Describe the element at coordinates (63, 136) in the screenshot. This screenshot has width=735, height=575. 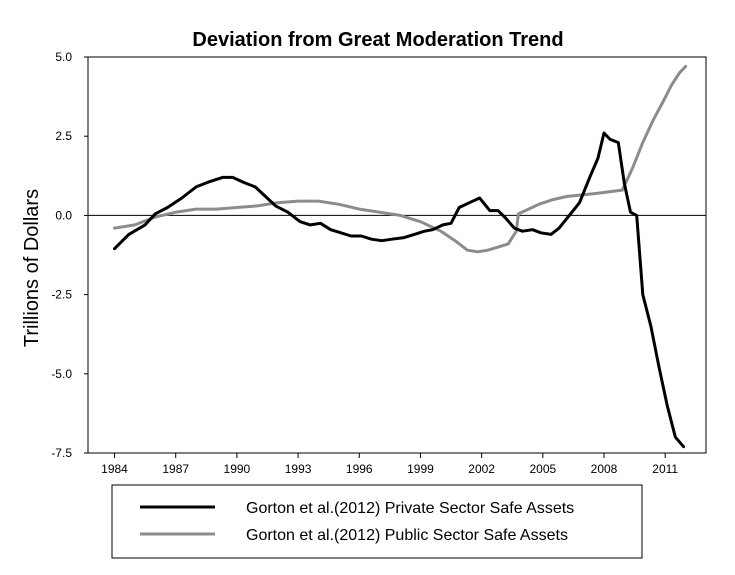
I see `y-tick-label: 2.5` at that location.